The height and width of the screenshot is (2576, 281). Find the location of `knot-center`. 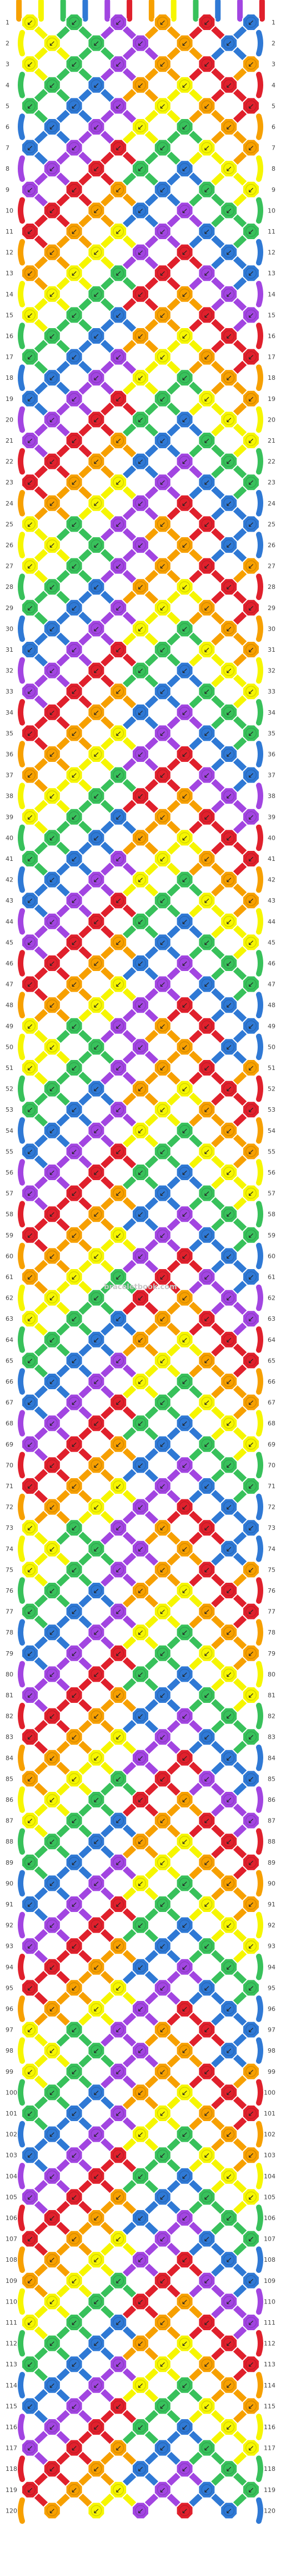

knot-center is located at coordinates (162, 106).